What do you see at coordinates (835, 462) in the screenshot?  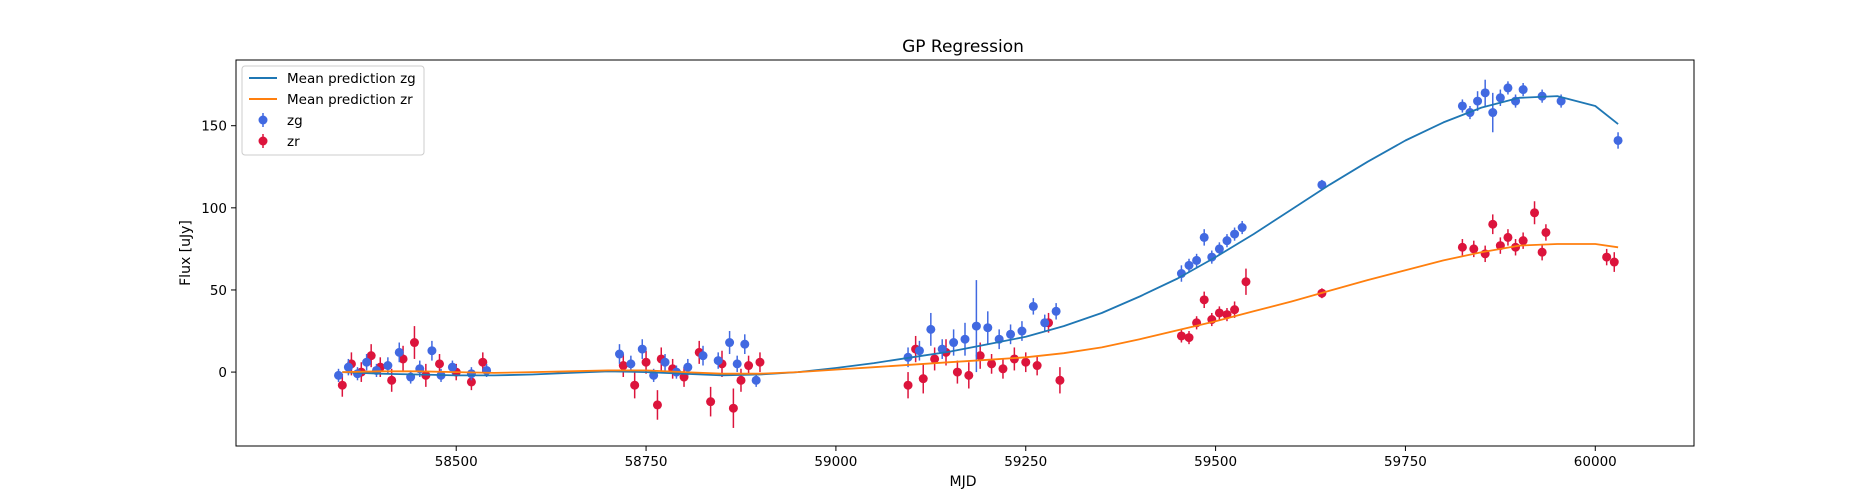 I see `x-tick-label: 59000` at bounding box center [835, 462].